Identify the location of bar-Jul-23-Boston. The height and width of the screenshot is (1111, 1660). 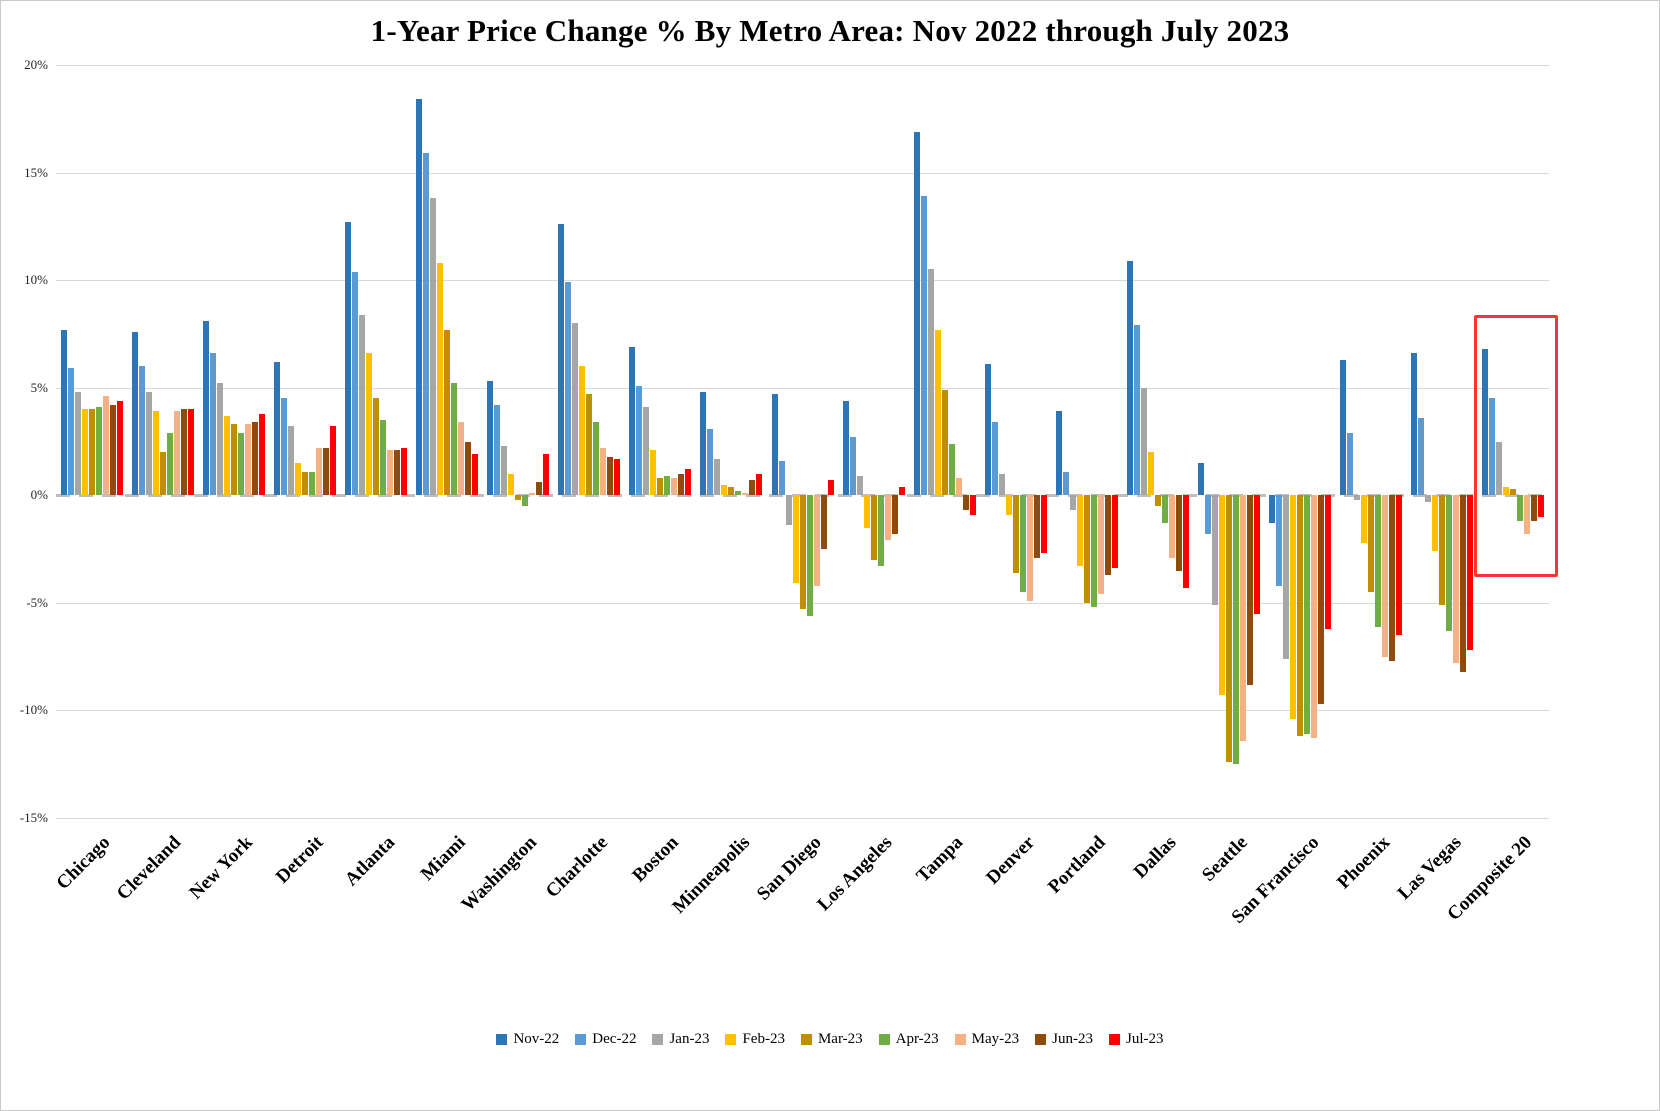
(688, 482).